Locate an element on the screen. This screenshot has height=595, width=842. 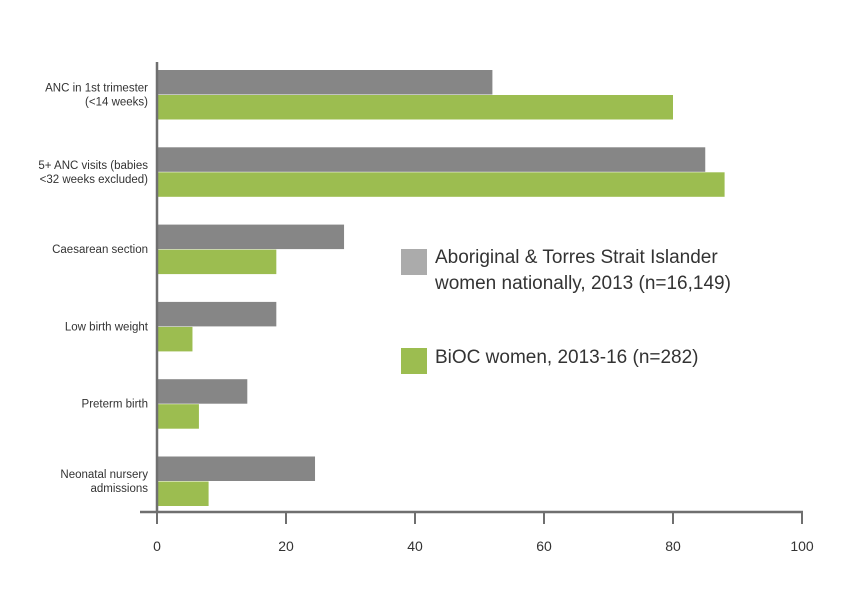
category-label-2: 5+ ANC visits (babies <32 weeks excluded) is located at coordinates (93, 173).